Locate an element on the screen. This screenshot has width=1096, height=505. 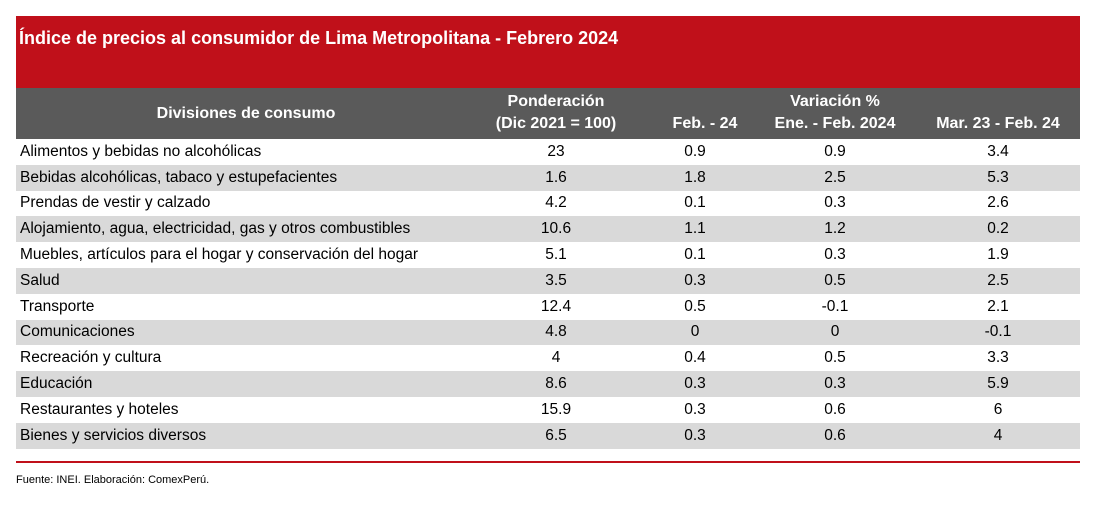
cell-value: 5.9 is located at coordinates (998, 384).